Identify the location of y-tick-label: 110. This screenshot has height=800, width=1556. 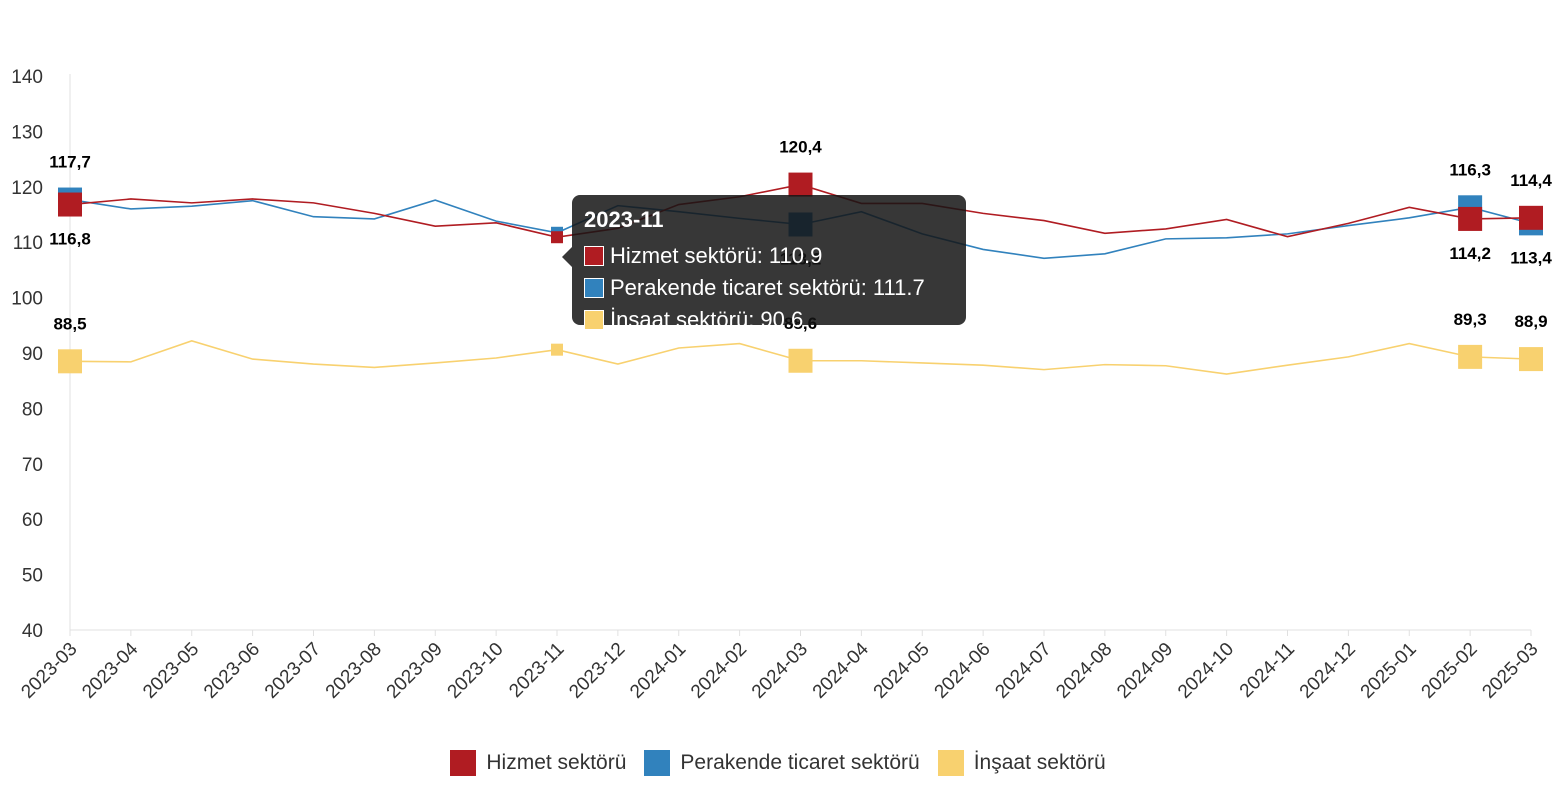
(28, 243).